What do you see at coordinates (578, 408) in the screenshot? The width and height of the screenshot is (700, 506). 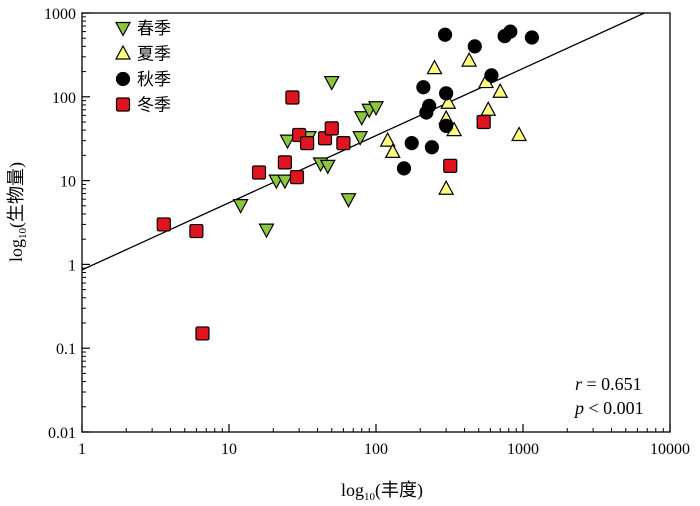 I see `p-symbol: p` at bounding box center [578, 408].